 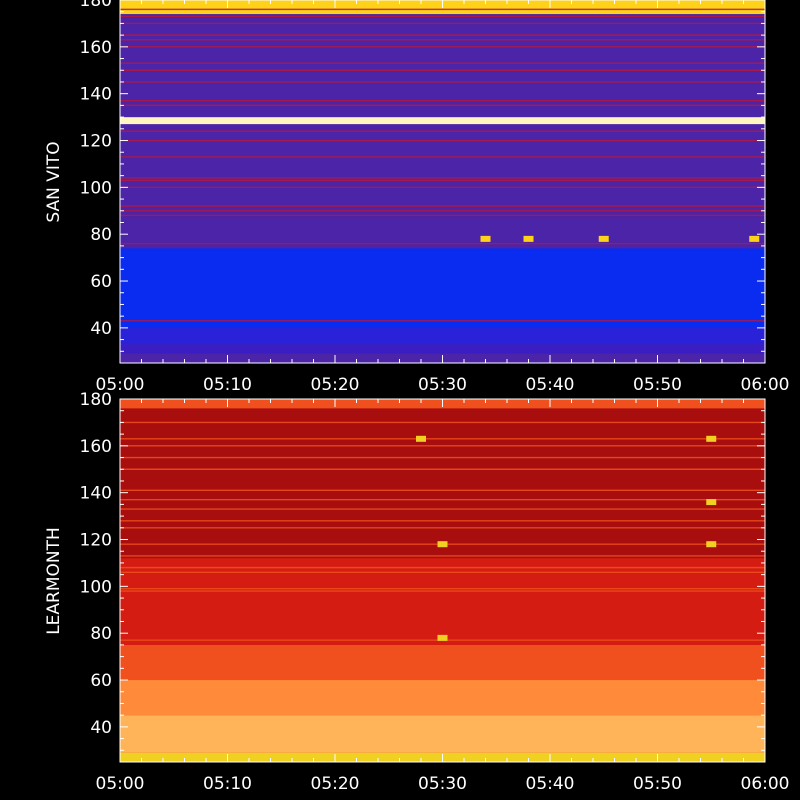 What do you see at coordinates (101, 634) in the screenshot?
I see `learmonth-y-tick-label: 80` at bounding box center [101, 634].